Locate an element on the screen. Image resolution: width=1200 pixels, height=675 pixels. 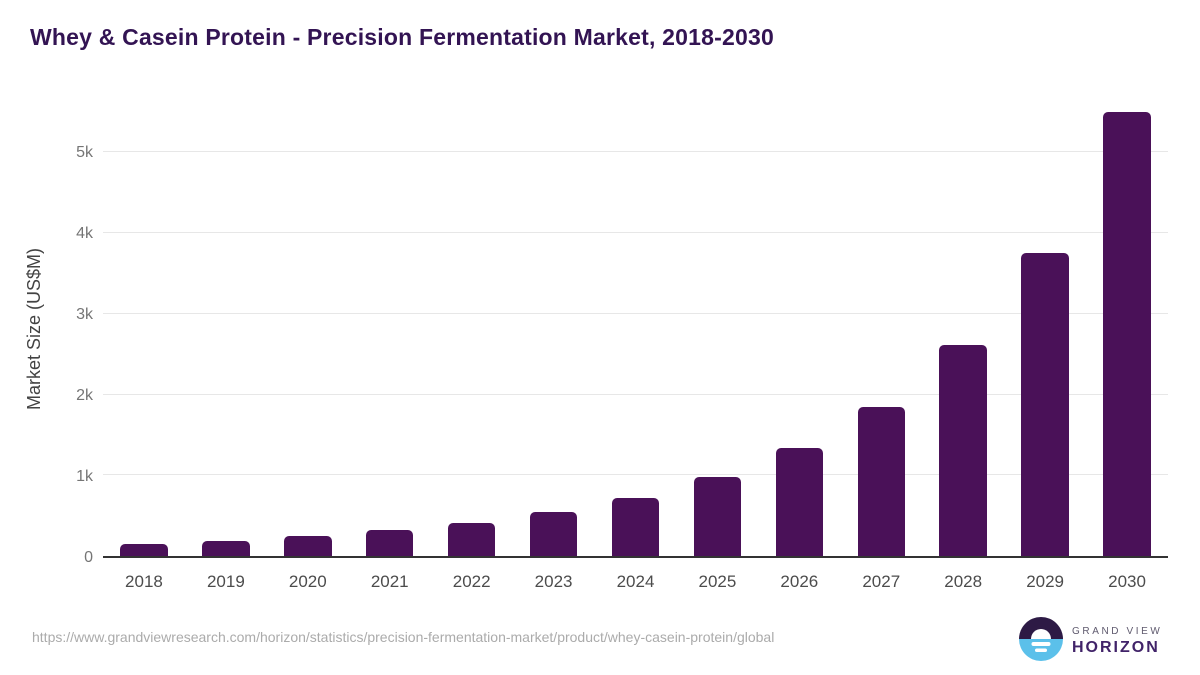
bar-2019 is located at coordinates (226, 548).